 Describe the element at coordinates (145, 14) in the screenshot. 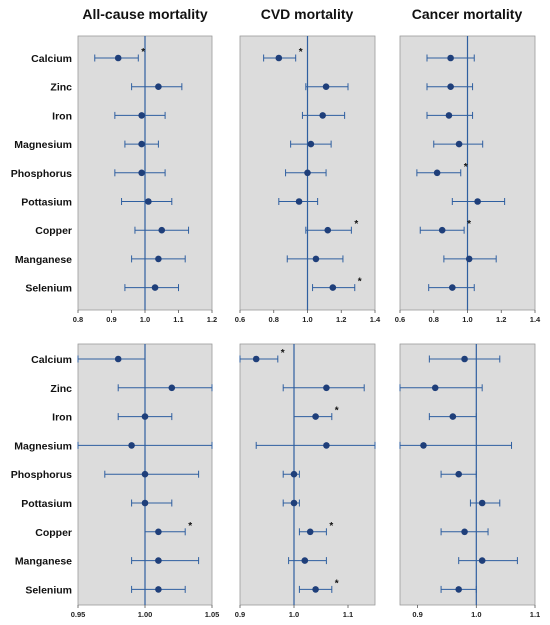

I see `column-title-all-cause: All-cause mortality` at that location.